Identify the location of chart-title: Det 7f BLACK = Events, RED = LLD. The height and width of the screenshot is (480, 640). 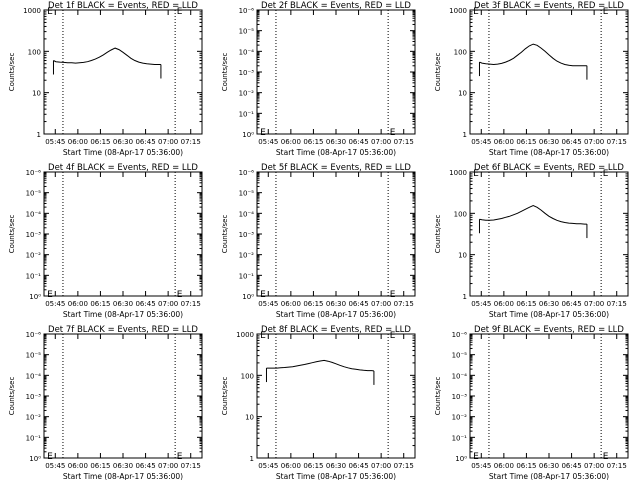
(123, 330).